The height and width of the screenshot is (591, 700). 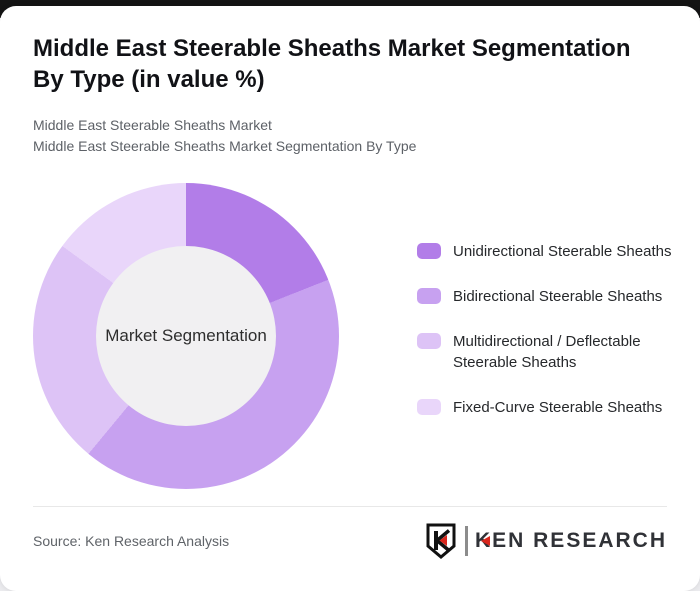 What do you see at coordinates (429, 407) in the screenshot?
I see `legend-swatch-fixed-curve` at bounding box center [429, 407].